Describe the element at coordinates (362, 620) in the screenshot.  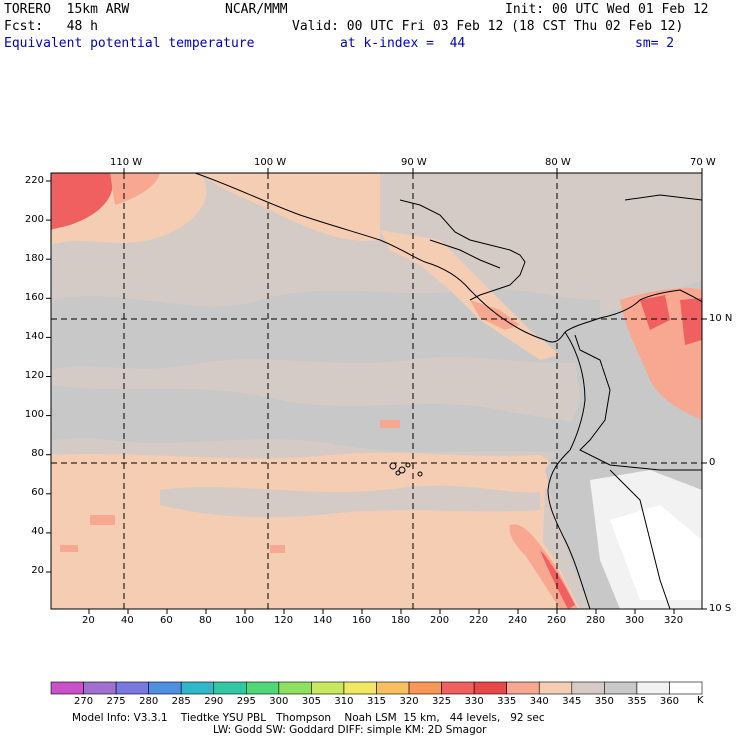
I see `x-label: 160` at that location.